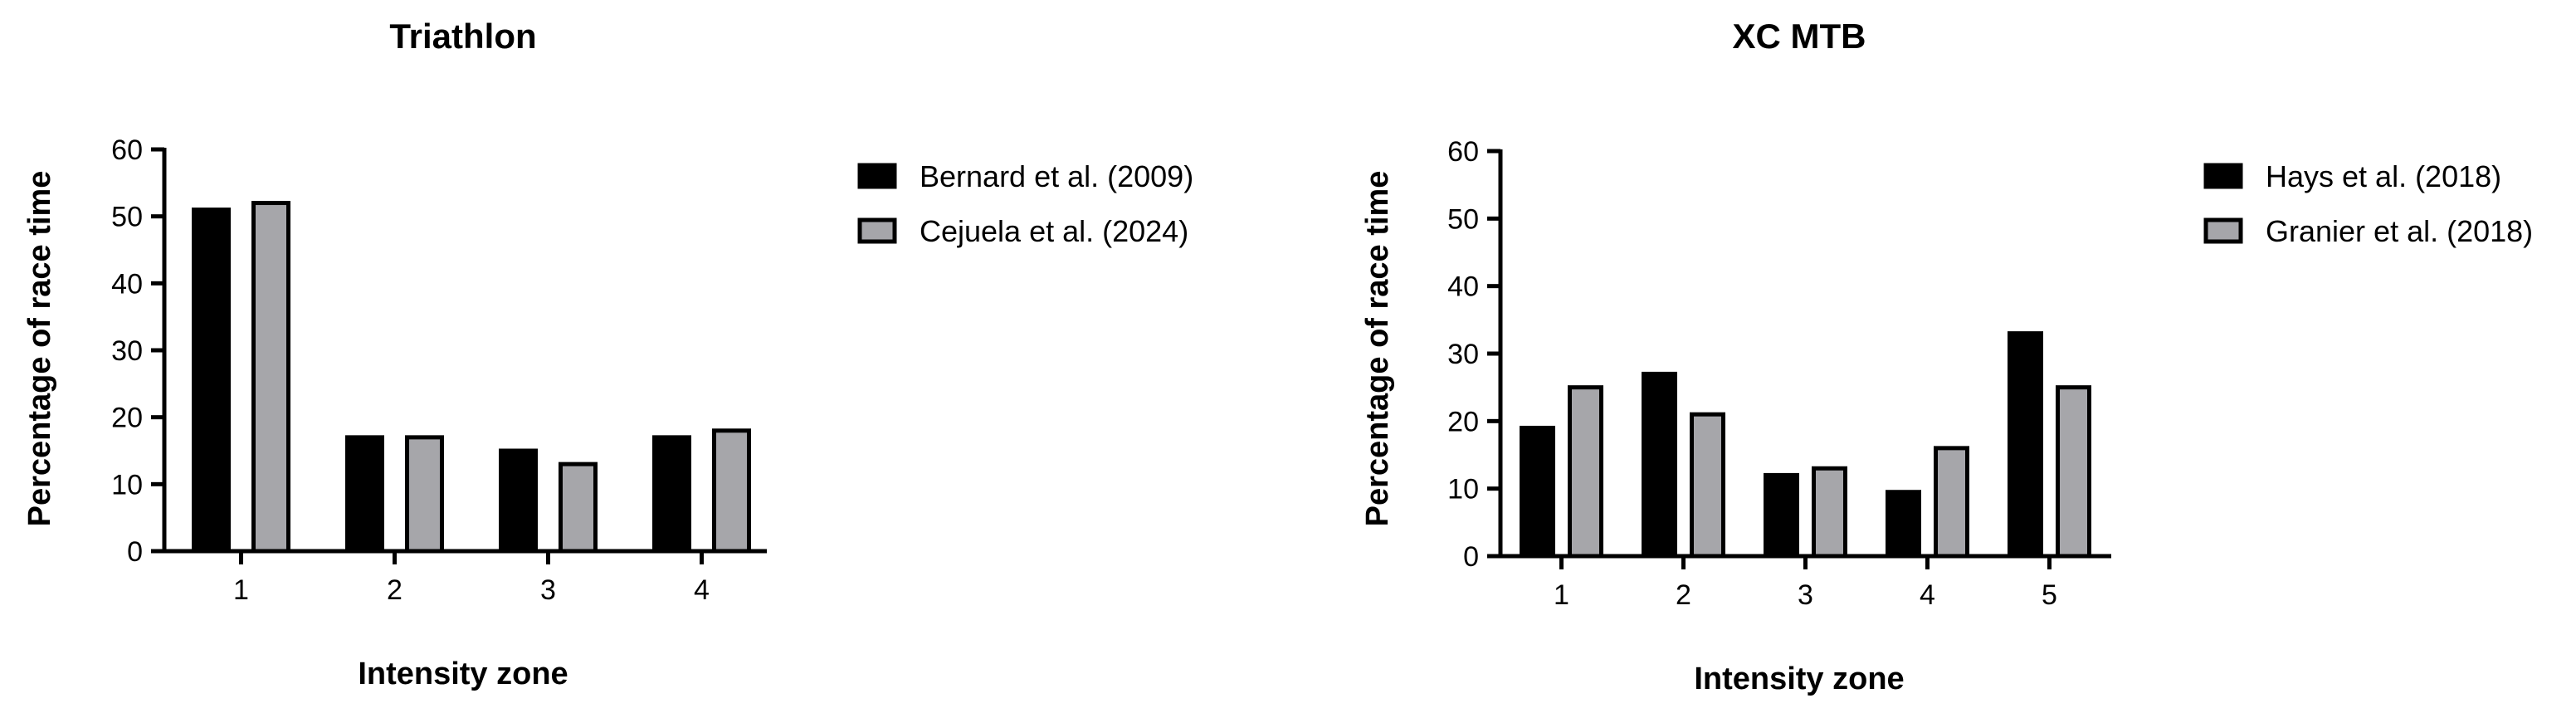 This screenshot has width=2576, height=713. I want to click on chart-title: Triathlon, so click(463, 36).